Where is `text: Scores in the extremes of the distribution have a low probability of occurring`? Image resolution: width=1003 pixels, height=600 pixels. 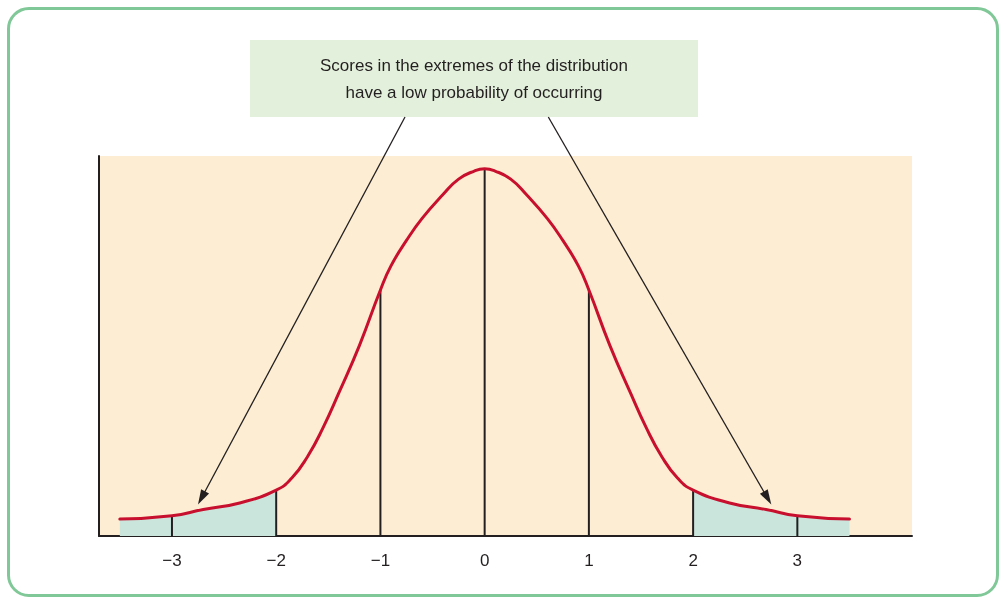 text: Scores in the extremes of the distribution have a low probability of occurring is located at coordinates (473, 79).